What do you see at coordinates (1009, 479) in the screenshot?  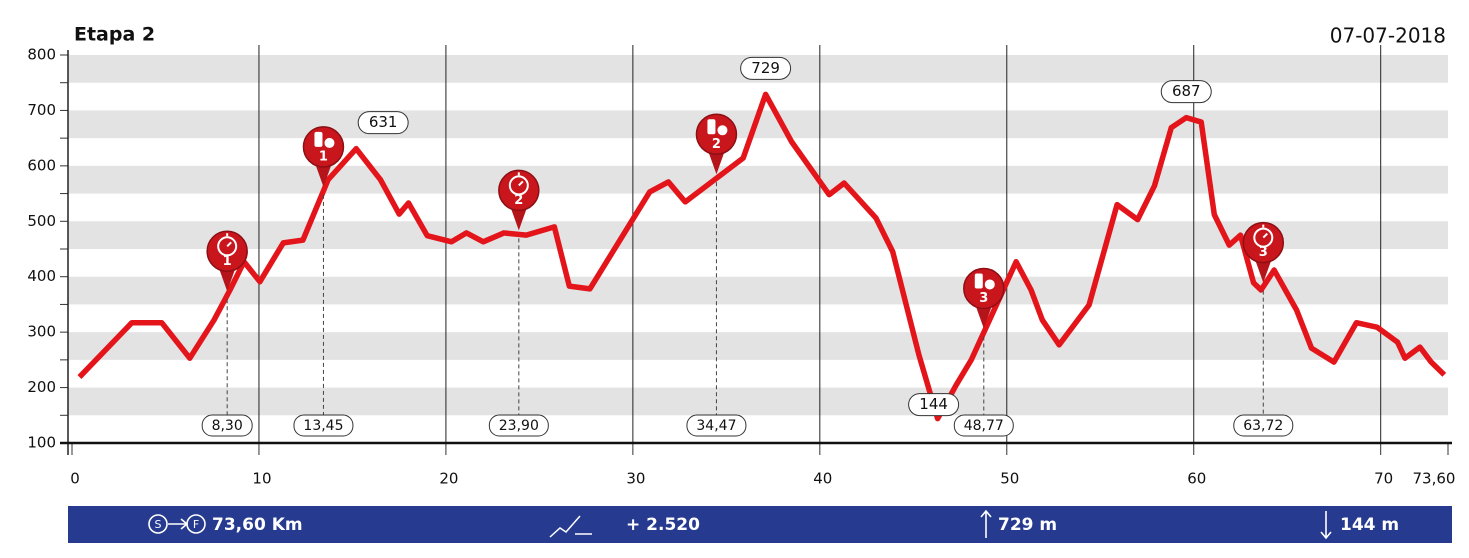 I see `x-tick-label: 50` at bounding box center [1009, 479].